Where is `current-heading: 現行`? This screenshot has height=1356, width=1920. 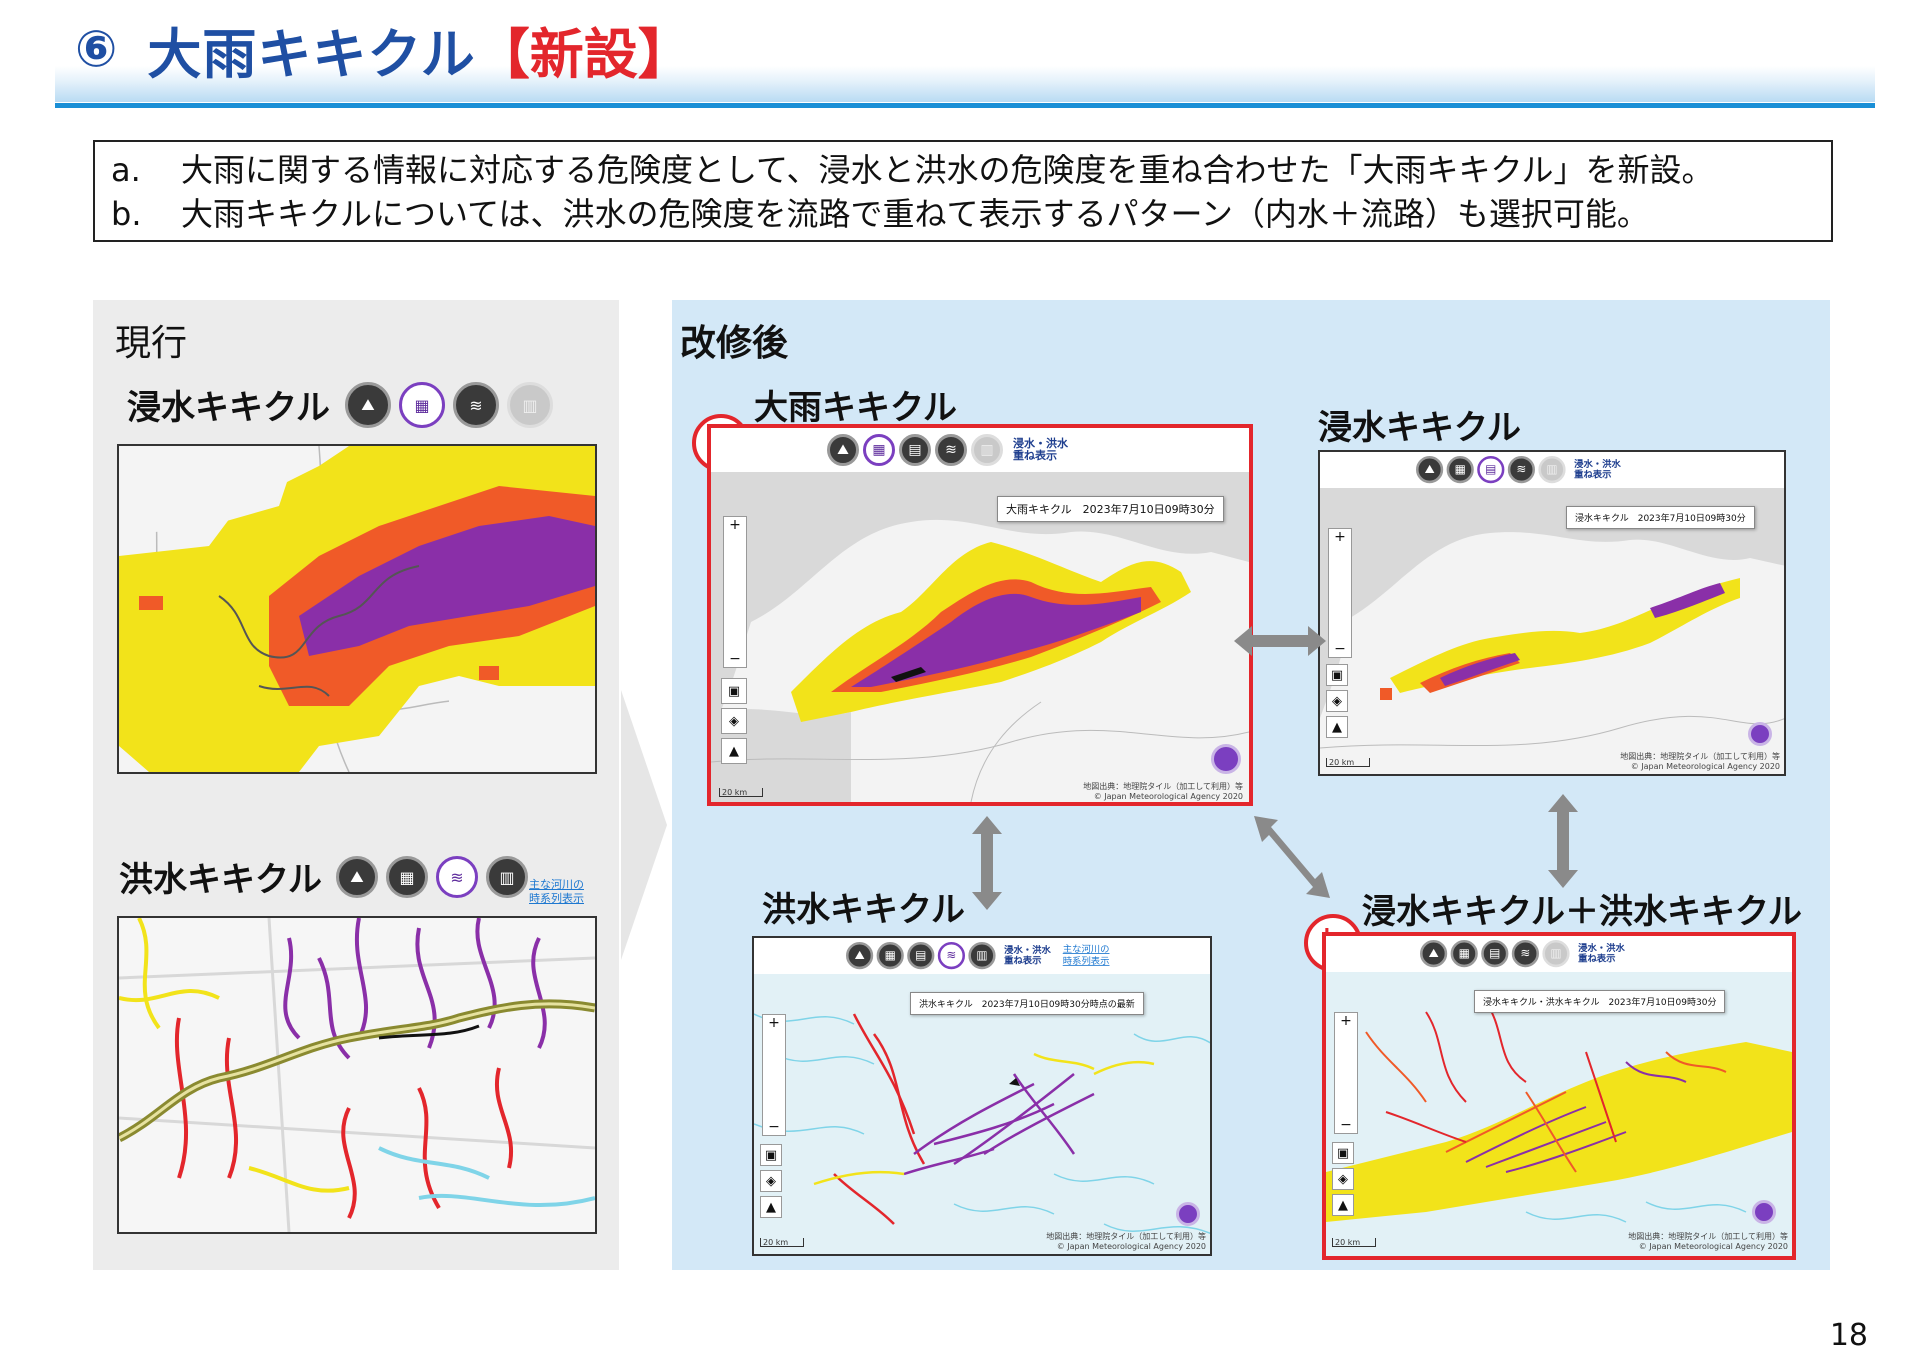
current-heading: 現行 is located at coordinates (151, 343).